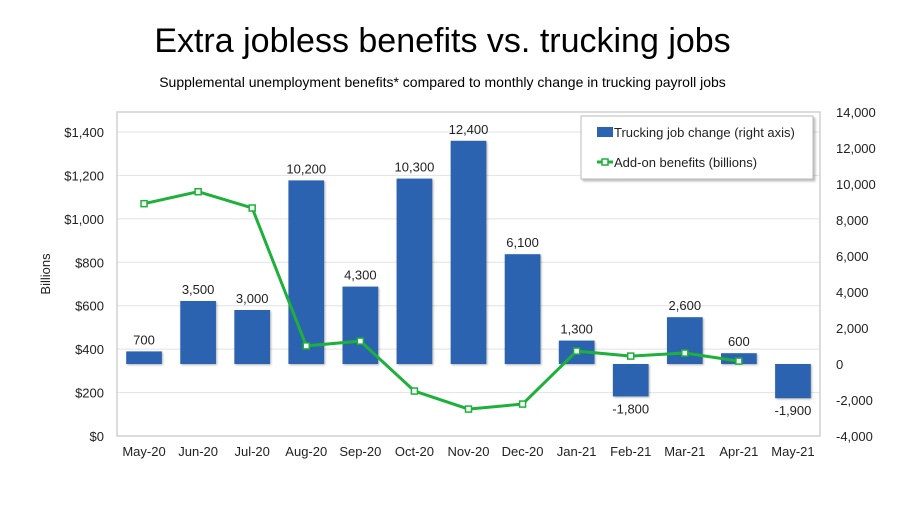 Image resolution: width=920 pixels, height=524 pixels. What do you see at coordinates (739, 341) in the screenshot?
I see `bar-data-label: 600` at bounding box center [739, 341].